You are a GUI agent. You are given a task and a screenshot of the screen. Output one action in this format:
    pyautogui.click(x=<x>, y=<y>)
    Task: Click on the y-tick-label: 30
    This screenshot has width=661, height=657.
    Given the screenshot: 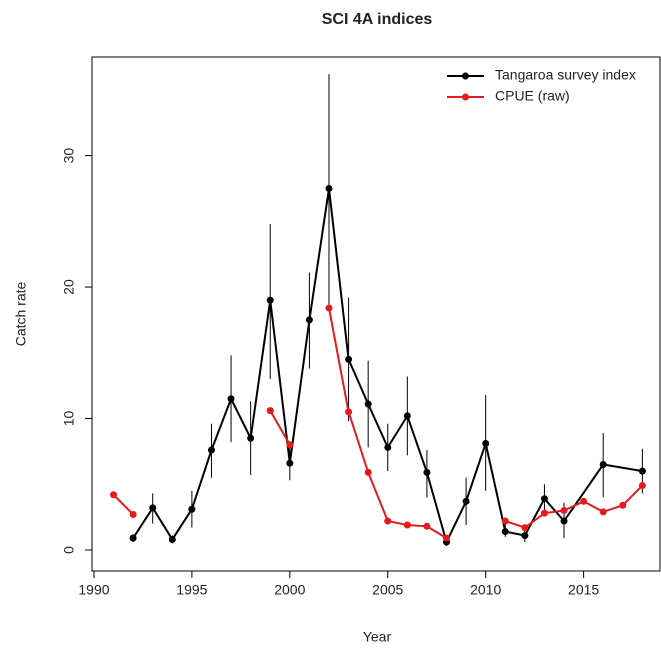 What is the action you would take?
    pyautogui.click(x=69, y=156)
    